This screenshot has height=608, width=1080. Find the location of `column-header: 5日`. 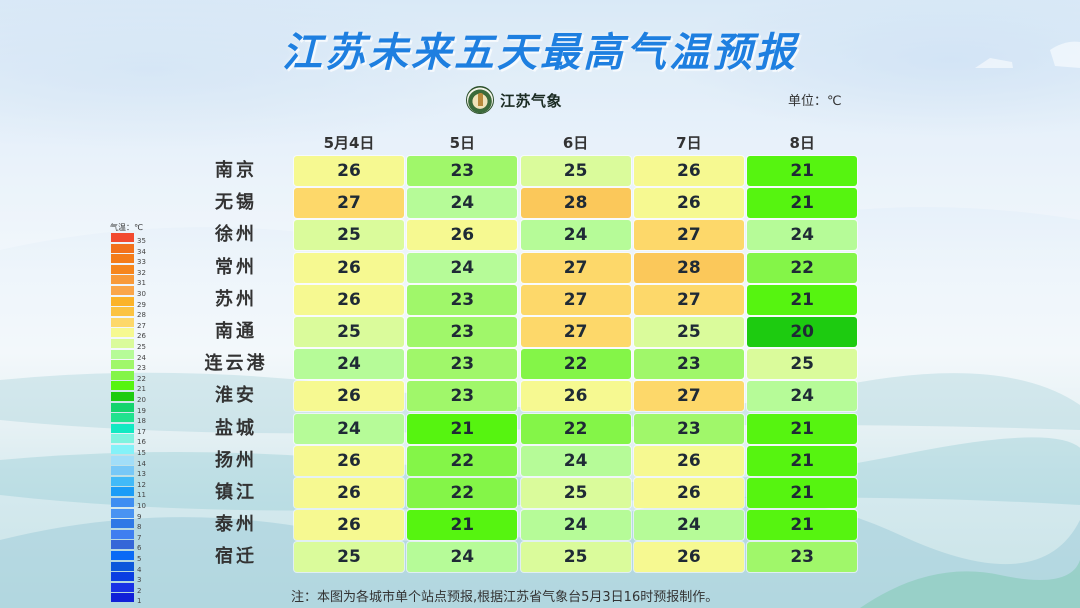

column-header: 5日 is located at coordinates (462, 143).